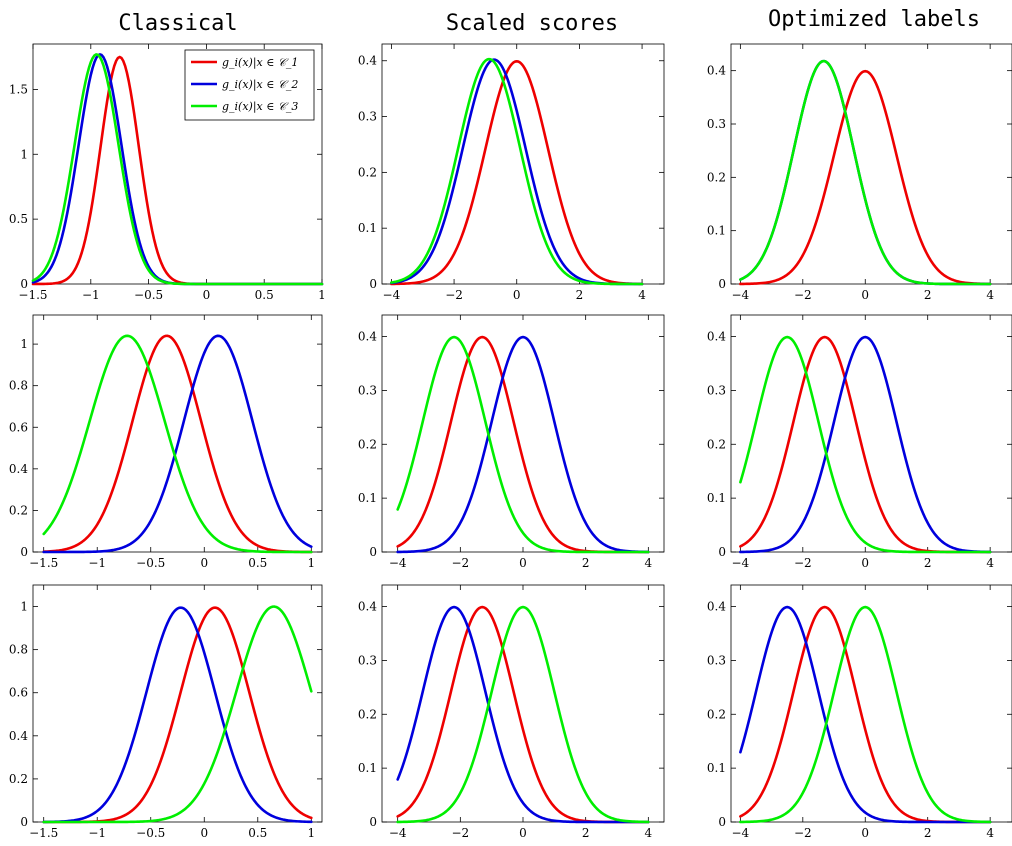 The image size is (1012, 846). I want to click on panel-2-2: −4 −2 0 2 4 0 0.1 0.2 0.3 0.4, so click(859, 712).